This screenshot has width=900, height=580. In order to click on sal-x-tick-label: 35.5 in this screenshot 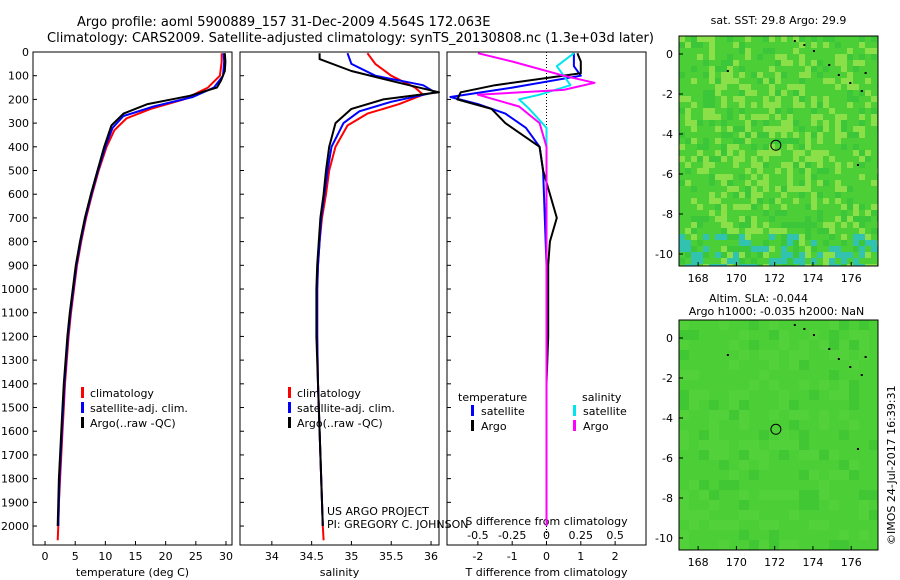, I will do `click(391, 556)`.